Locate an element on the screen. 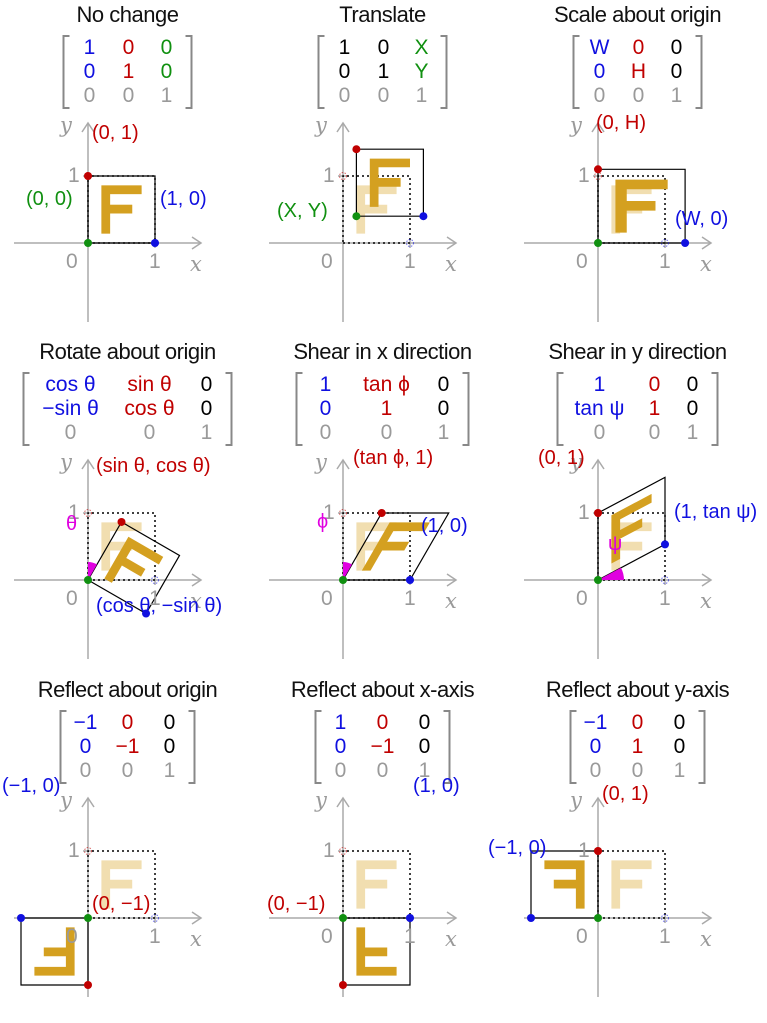 The height and width of the screenshot is (1023, 767). matrix-row: −1 0 0 is located at coordinates (637, 723).